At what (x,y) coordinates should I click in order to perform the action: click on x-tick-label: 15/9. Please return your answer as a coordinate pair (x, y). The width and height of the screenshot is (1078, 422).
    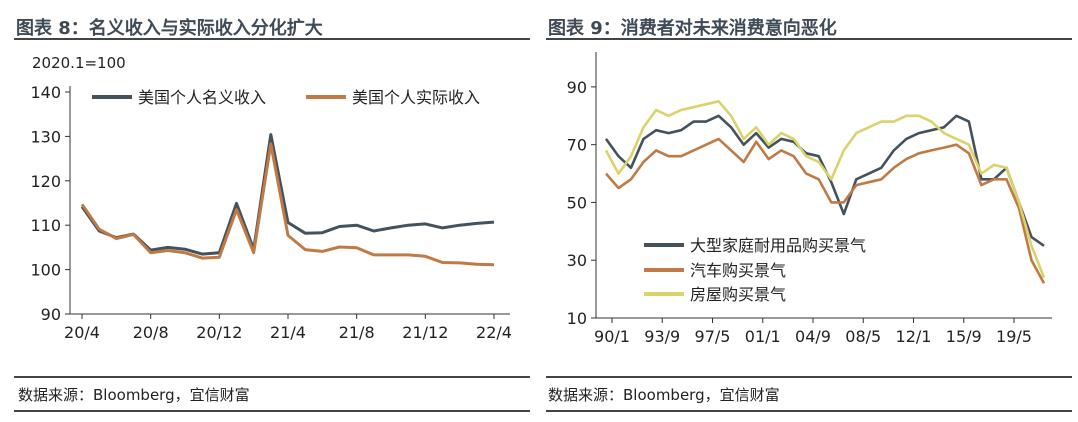
    Looking at the image, I should click on (964, 336).